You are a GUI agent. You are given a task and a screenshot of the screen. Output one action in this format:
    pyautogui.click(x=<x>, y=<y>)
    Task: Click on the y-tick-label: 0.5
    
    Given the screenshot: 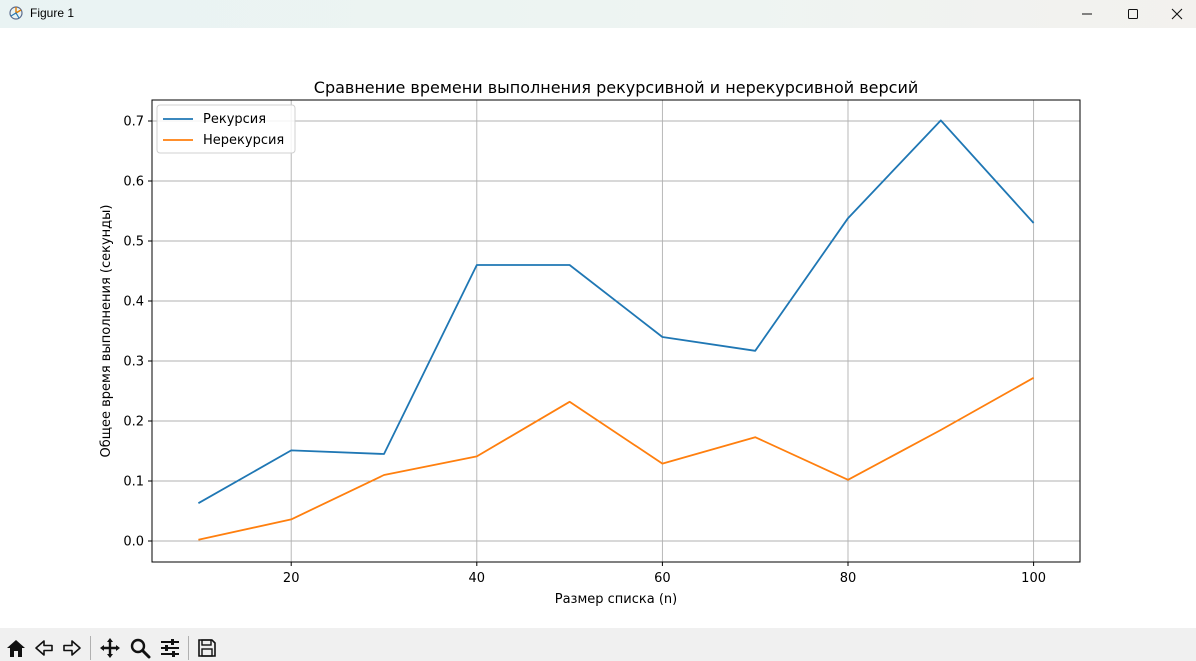 What is the action you would take?
    pyautogui.click(x=133, y=242)
    